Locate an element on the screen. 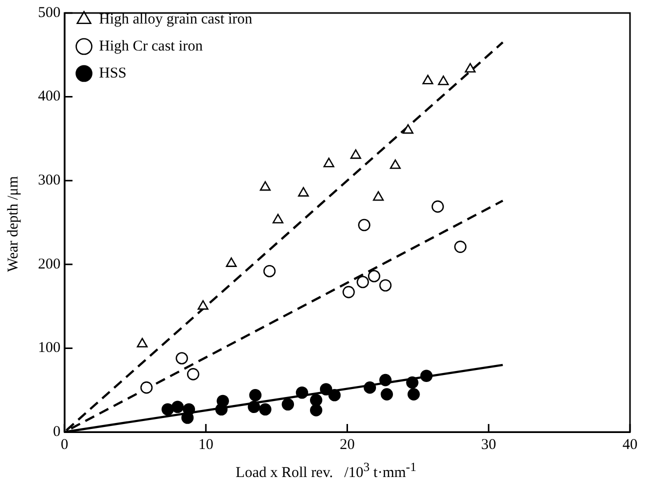 Image resolution: width=652 pixels, height=488 pixels. y-tick-label: 300 is located at coordinates (49, 180).